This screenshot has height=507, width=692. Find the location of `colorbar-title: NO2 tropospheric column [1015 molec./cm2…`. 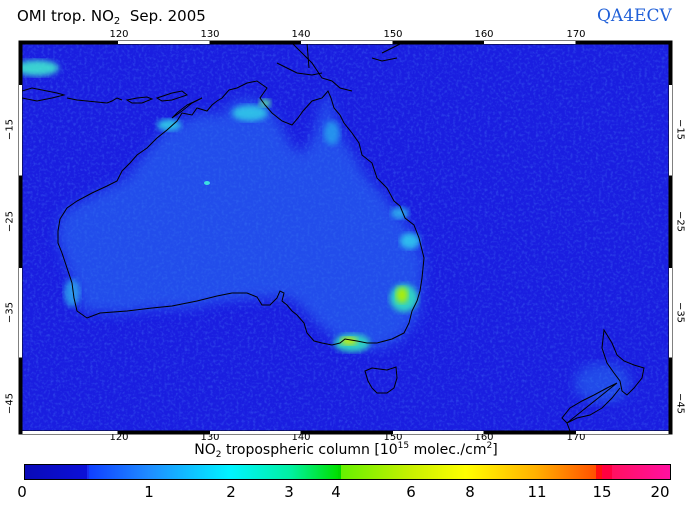

colorbar-title: NO2 tropospheric column [1015 molec./cm2… is located at coordinates (346, 450).